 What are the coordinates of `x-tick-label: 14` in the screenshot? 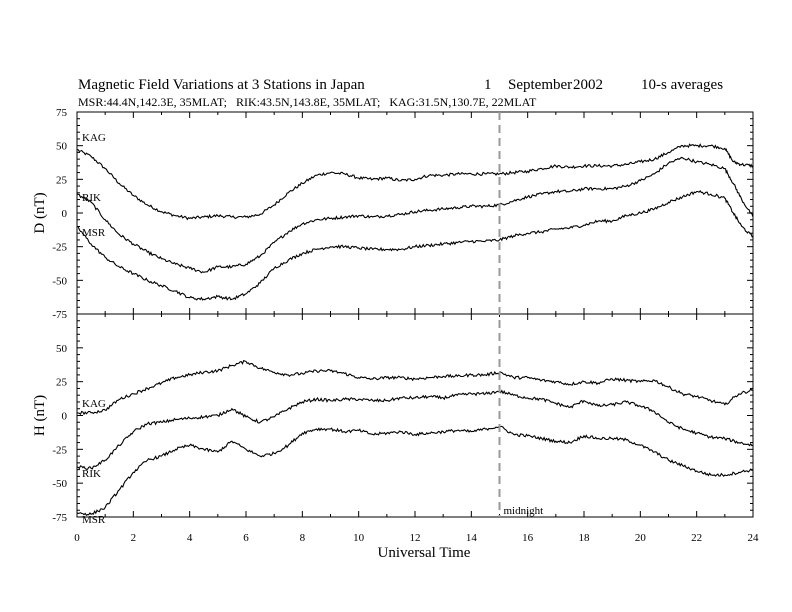 It's located at (472, 538).